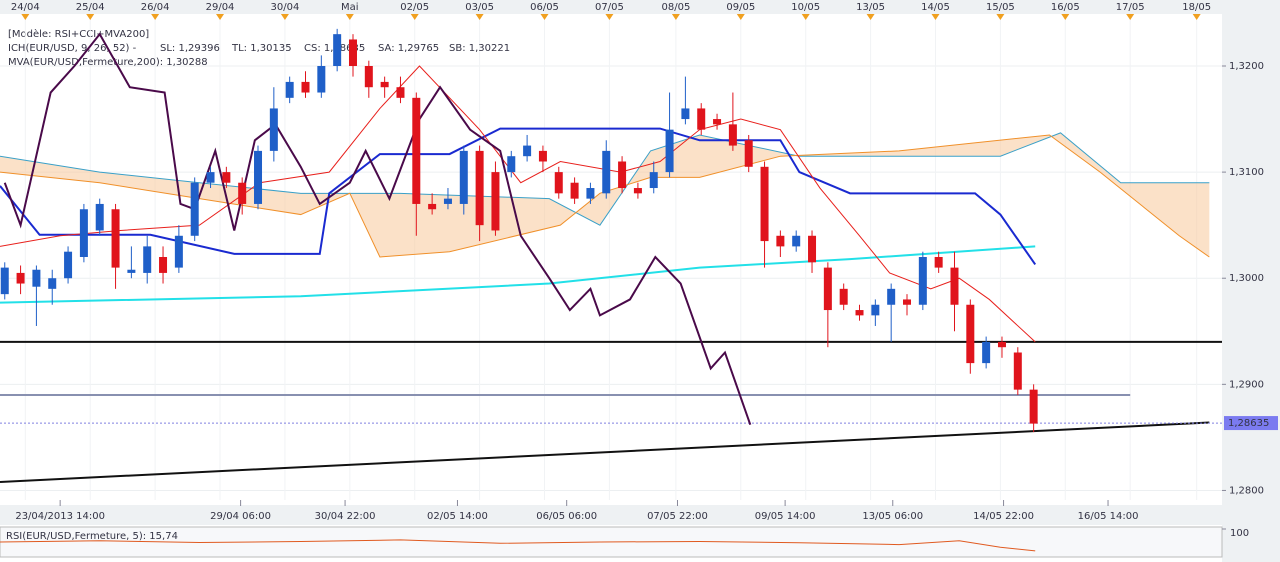 Image resolution: width=1280 pixels, height=562 pixels. I want to click on bottom-axis-band, so click(611, 515).